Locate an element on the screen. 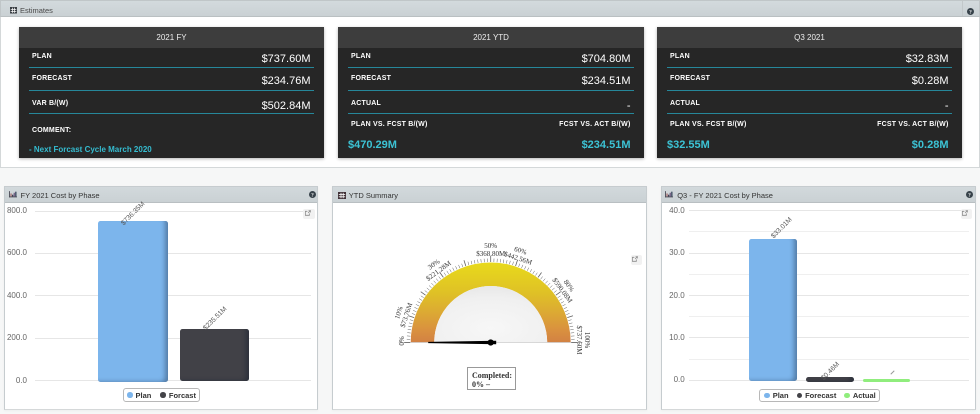 Image resolution: width=980 pixels, height=414 pixels. svg-text:50%$368.80M: 50% $368.80M is located at coordinates (492, 250).